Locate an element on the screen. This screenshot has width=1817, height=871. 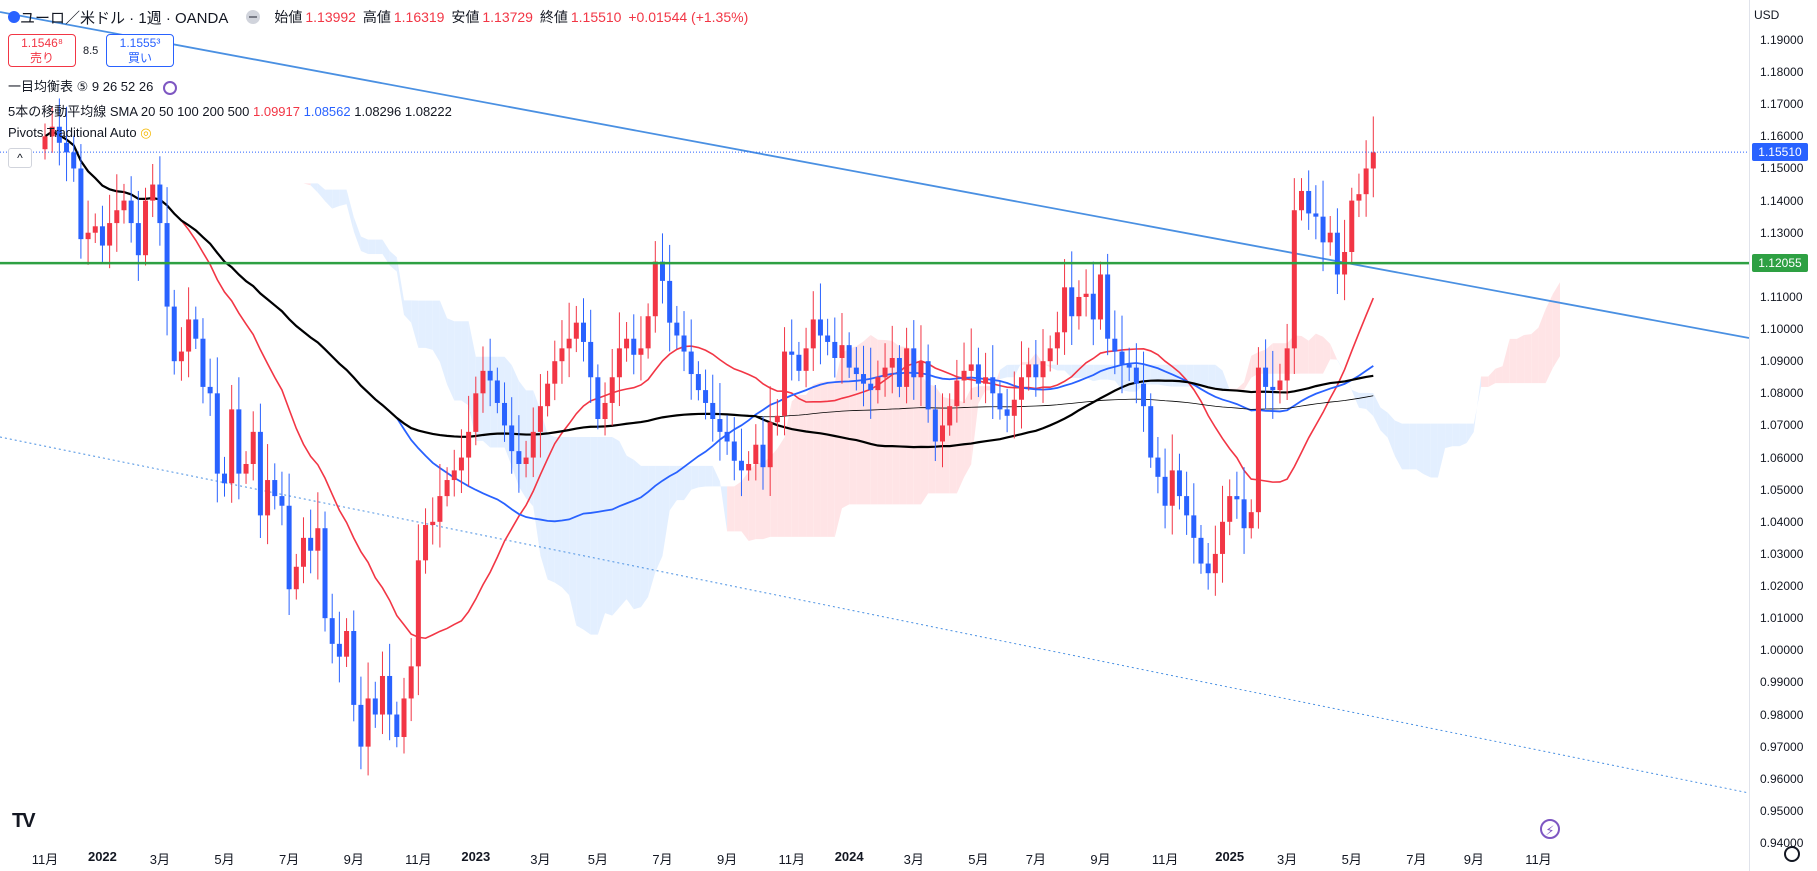
y-tick-label: 1.01000 is located at coordinates (1782, 618).